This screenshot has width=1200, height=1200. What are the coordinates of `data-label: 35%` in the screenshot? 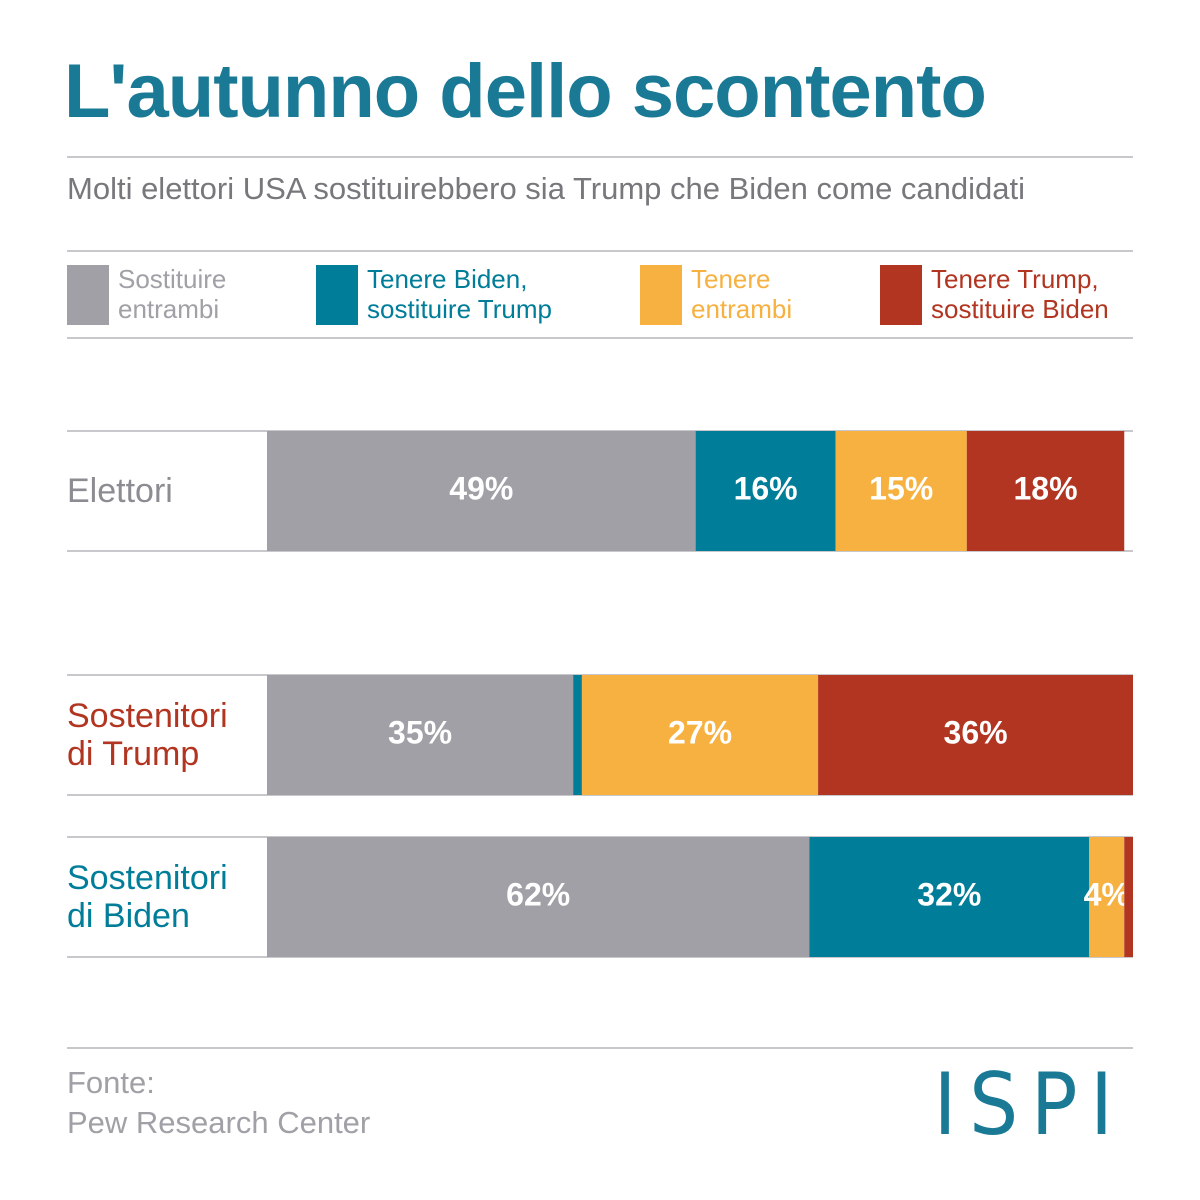 It's located at (420, 732).